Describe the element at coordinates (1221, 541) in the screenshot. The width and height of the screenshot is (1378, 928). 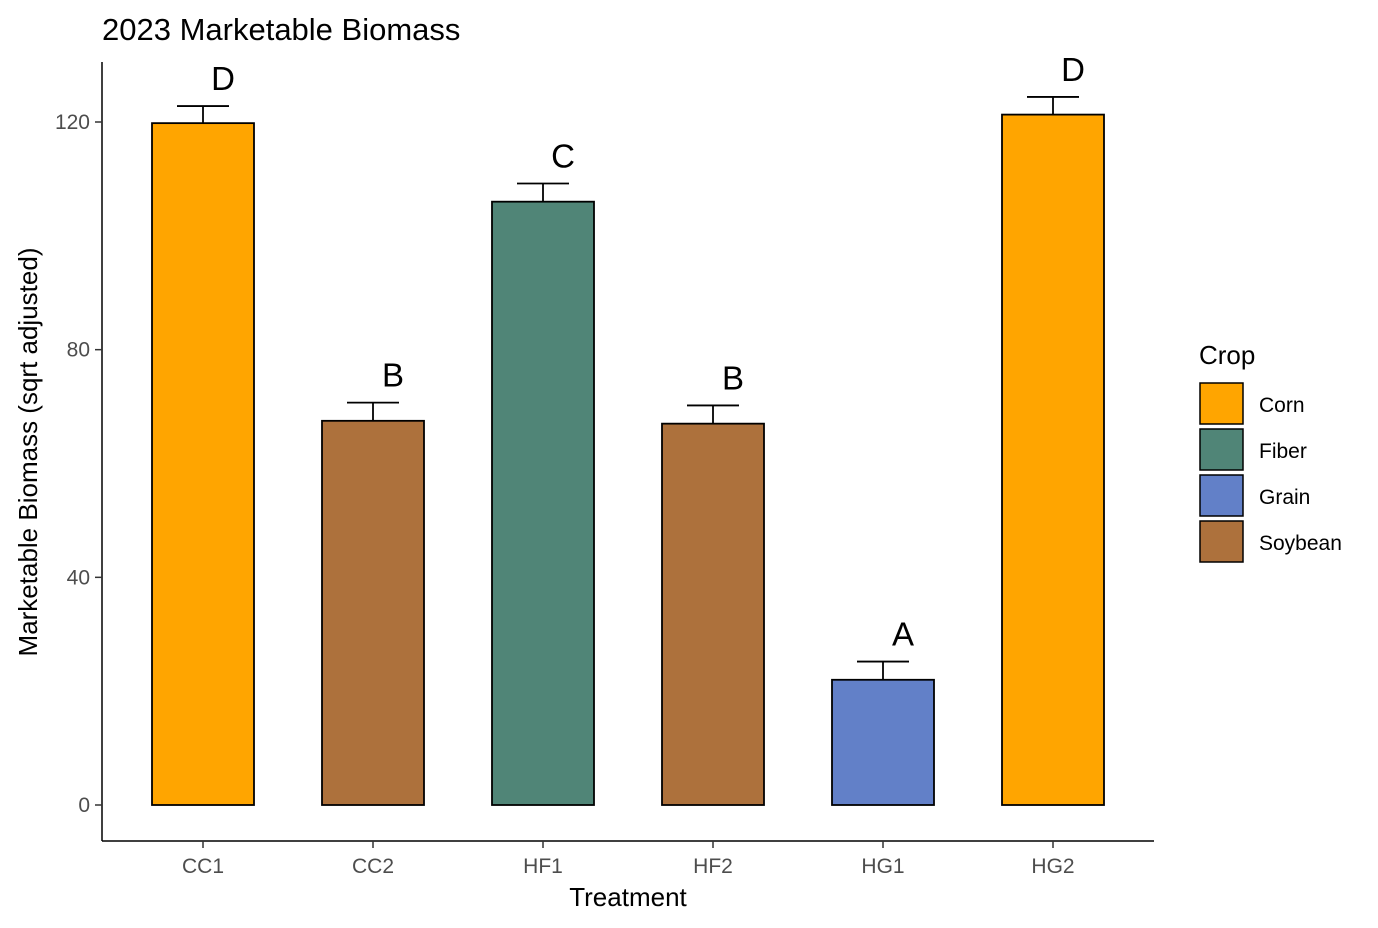
I see `legend-key-soybean` at that location.